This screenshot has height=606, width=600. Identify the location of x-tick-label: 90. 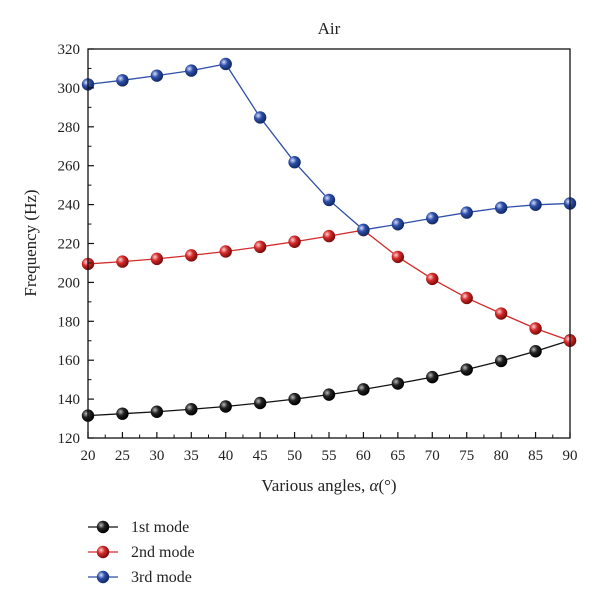
(570, 456).